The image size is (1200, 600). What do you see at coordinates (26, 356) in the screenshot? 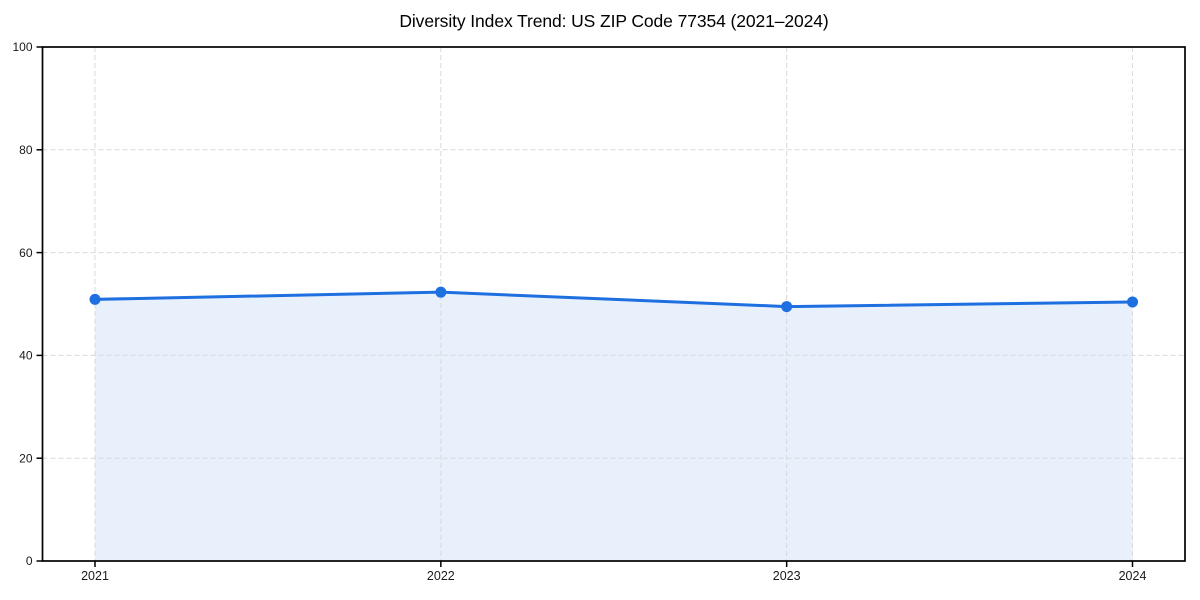
I see `y-tick-label: 40` at bounding box center [26, 356].